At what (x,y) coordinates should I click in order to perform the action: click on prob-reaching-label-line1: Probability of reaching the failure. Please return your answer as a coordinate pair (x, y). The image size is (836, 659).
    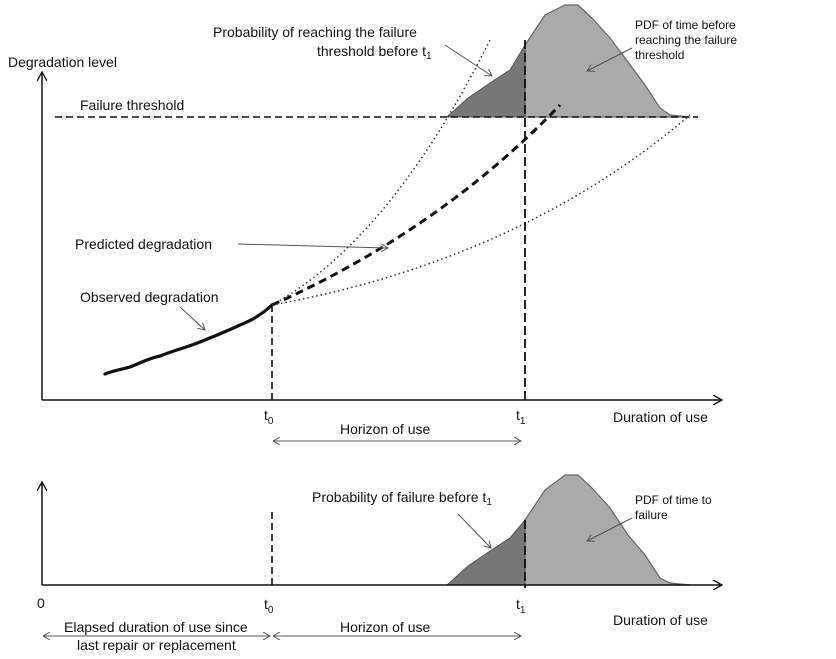
    Looking at the image, I should click on (315, 32).